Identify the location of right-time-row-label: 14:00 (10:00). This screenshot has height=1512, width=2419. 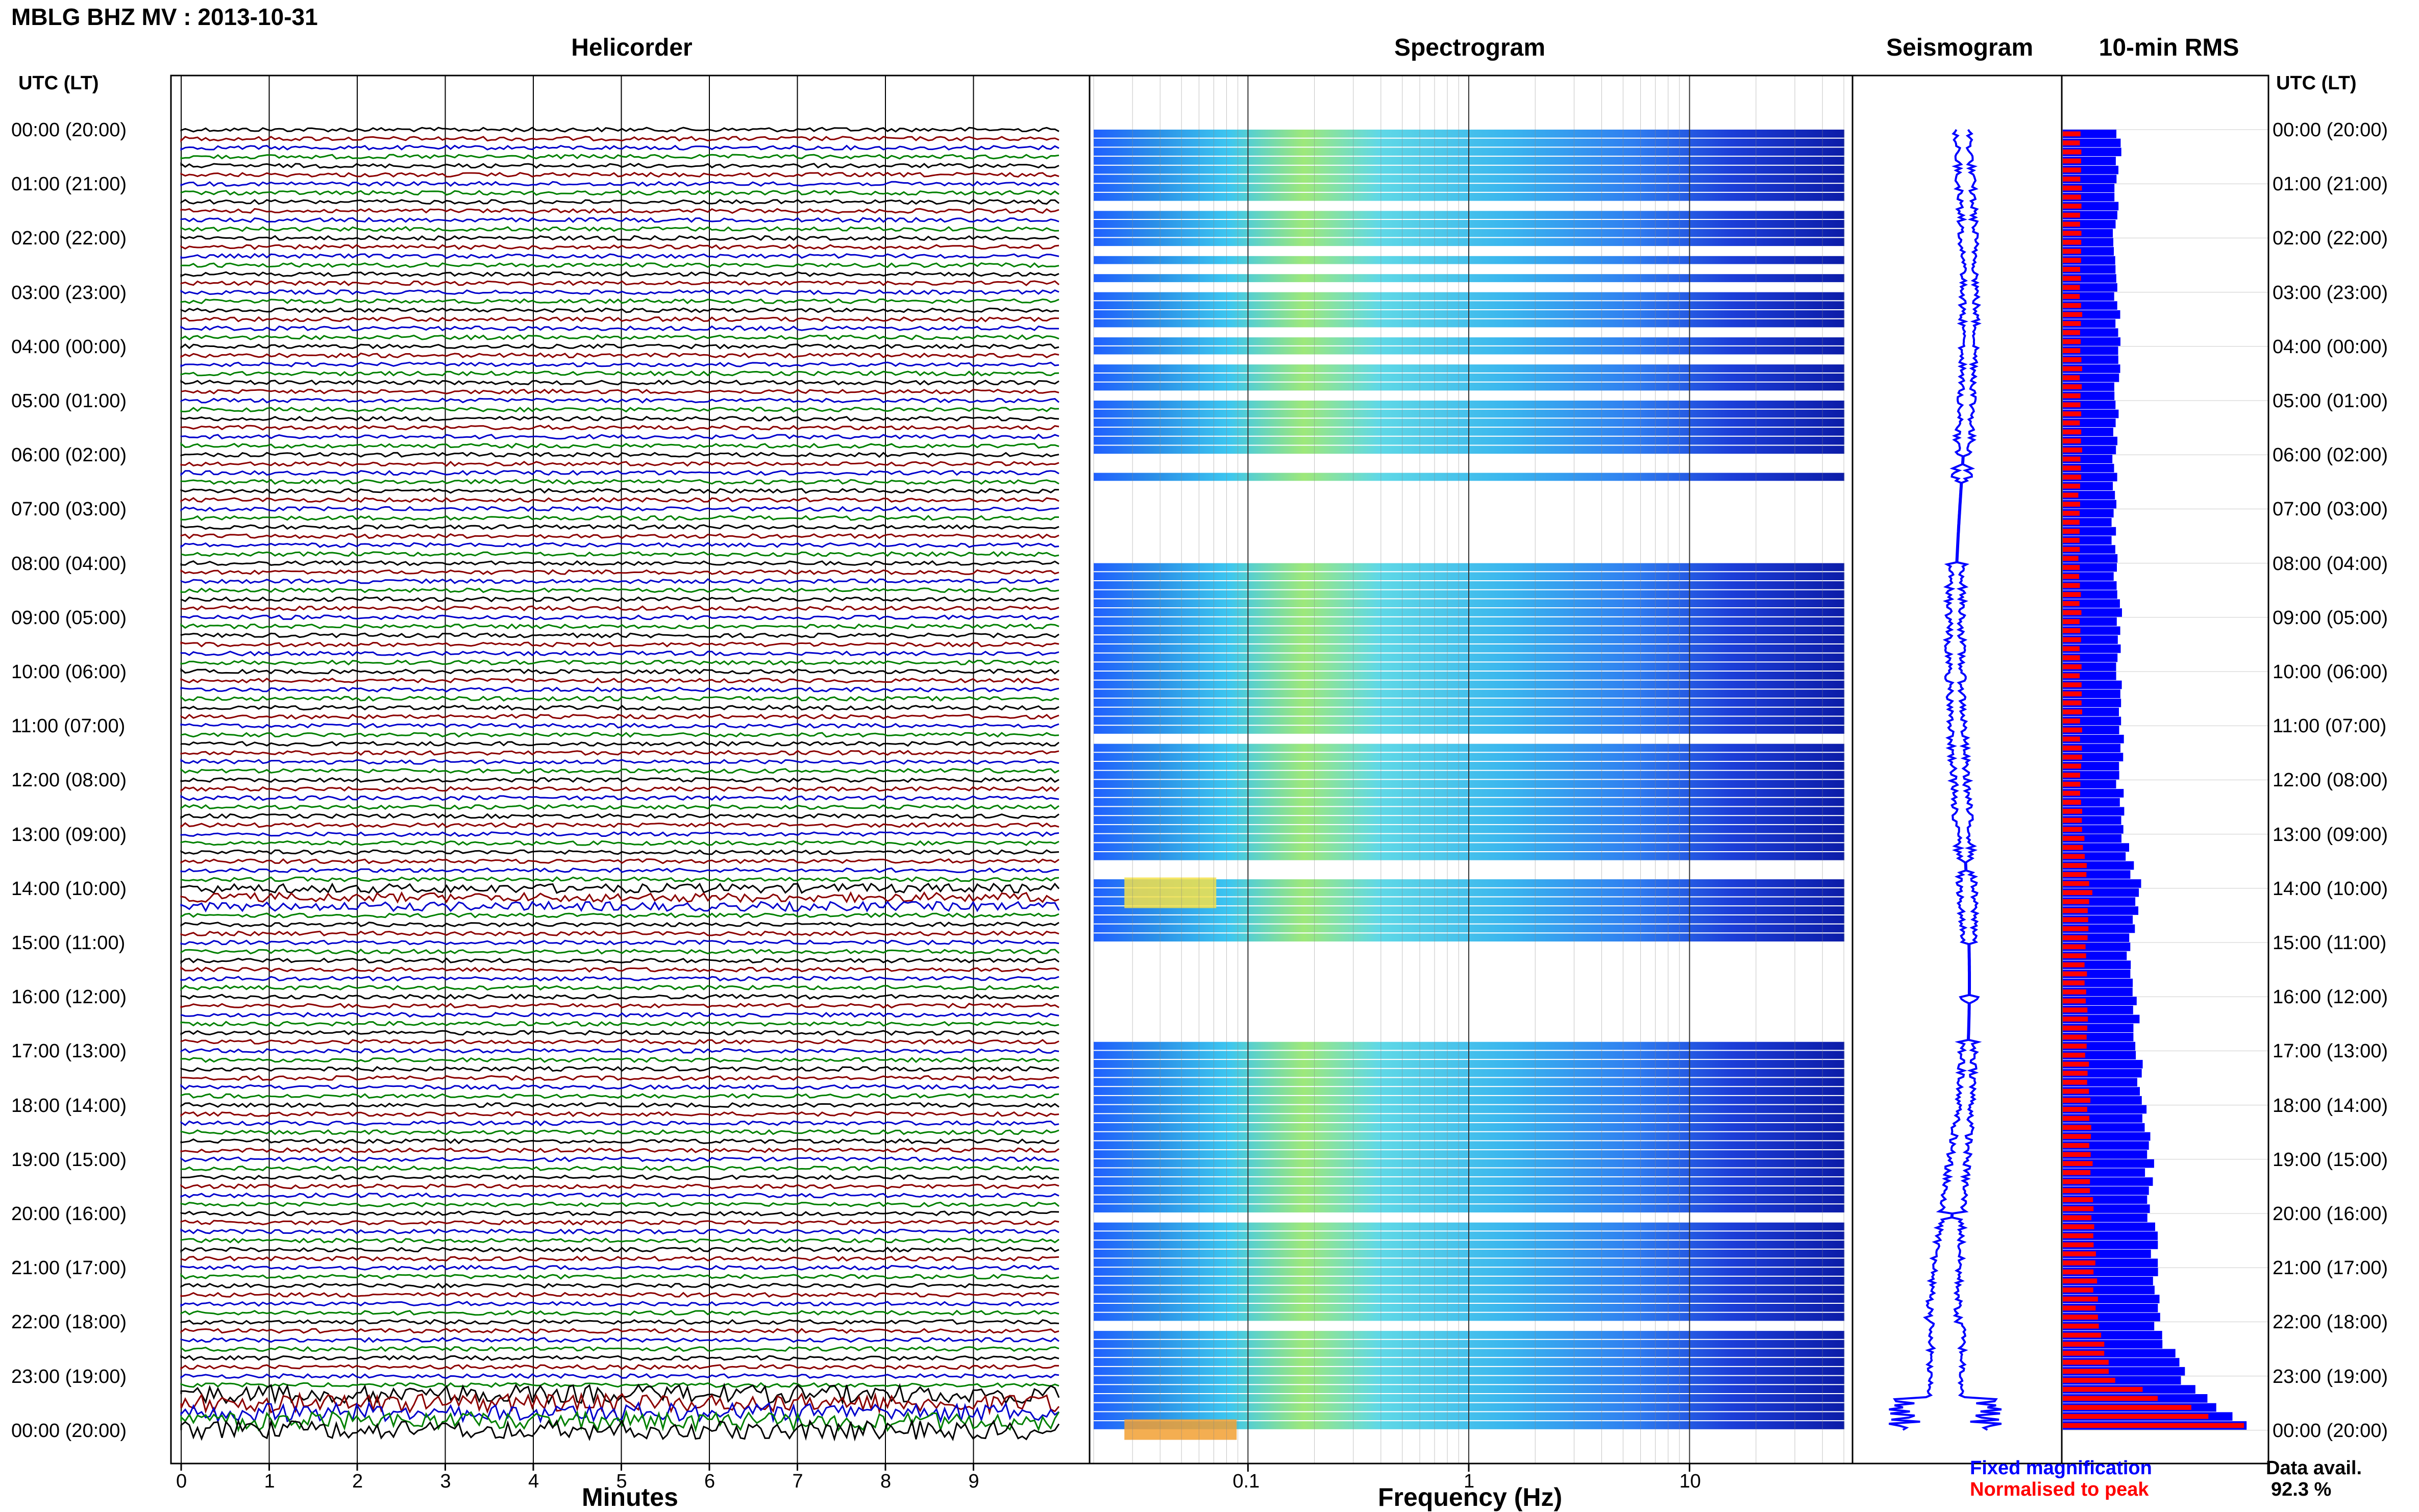
(2330, 889).